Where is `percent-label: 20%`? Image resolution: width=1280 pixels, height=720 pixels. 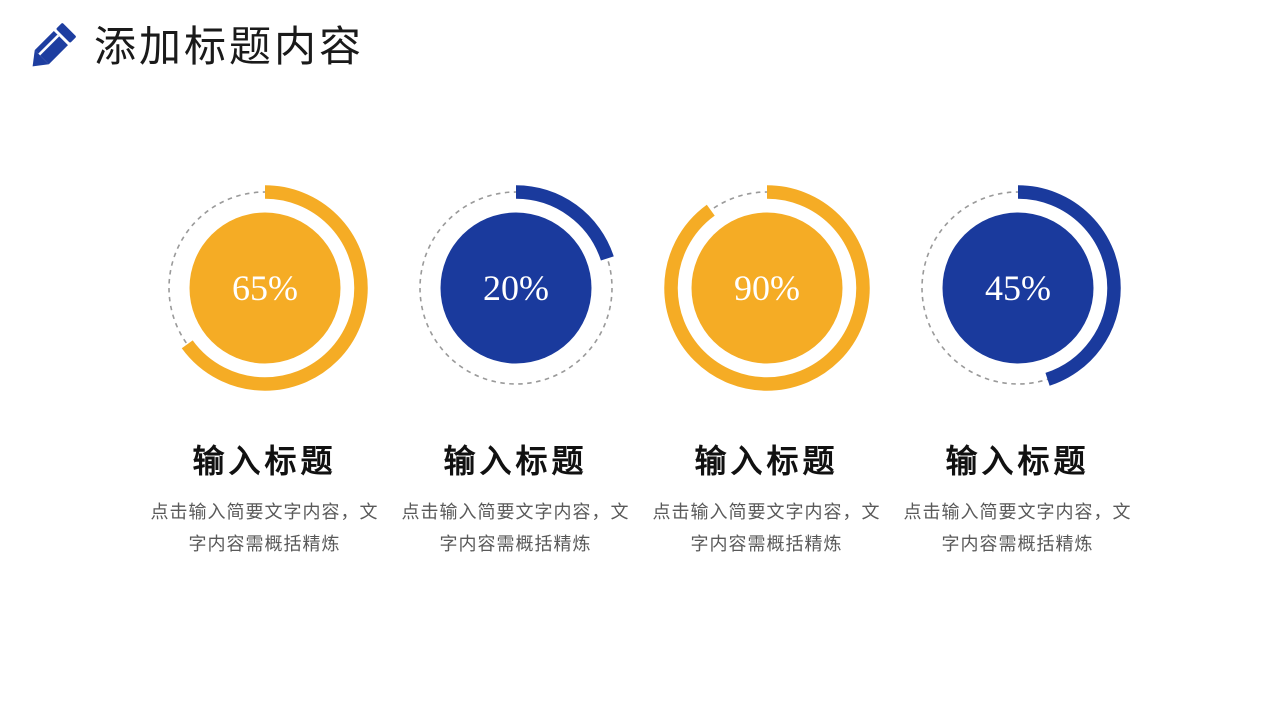
percent-label: 20% is located at coordinates (516, 288).